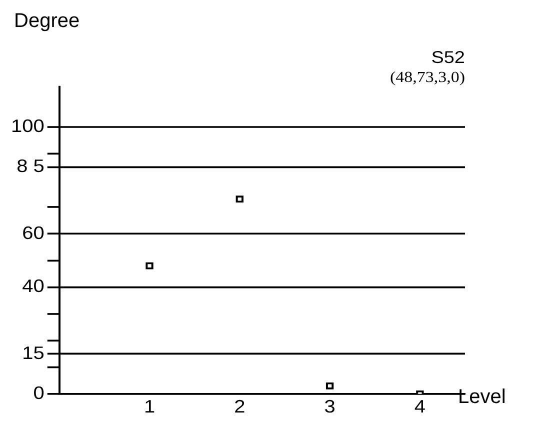  I want to click on y-axis-title: Degree, so click(47, 21).